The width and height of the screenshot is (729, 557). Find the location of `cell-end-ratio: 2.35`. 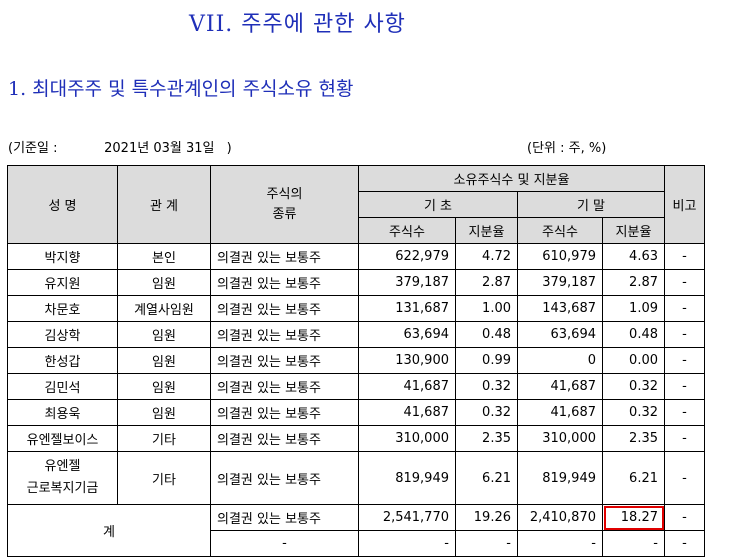

cell-end-ratio: 2.35 is located at coordinates (633, 438).